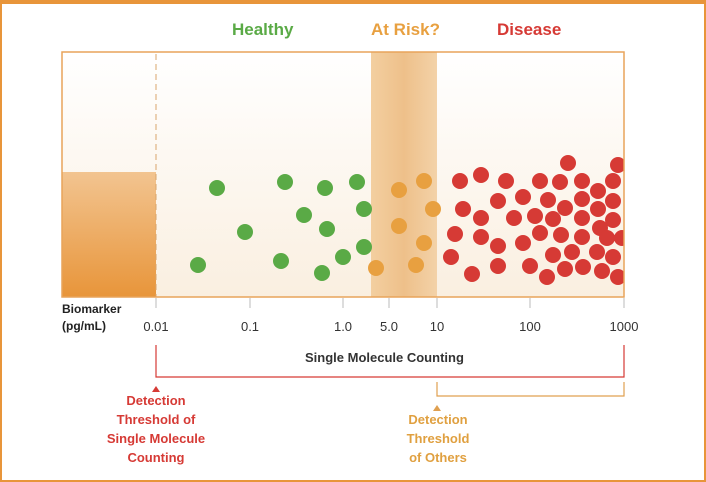 Image resolution: width=706 pixels, height=482 pixels. What do you see at coordinates (250, 326) in the screenshot?
I see `tick-label: 0.1` at bounding box center [250, 326].